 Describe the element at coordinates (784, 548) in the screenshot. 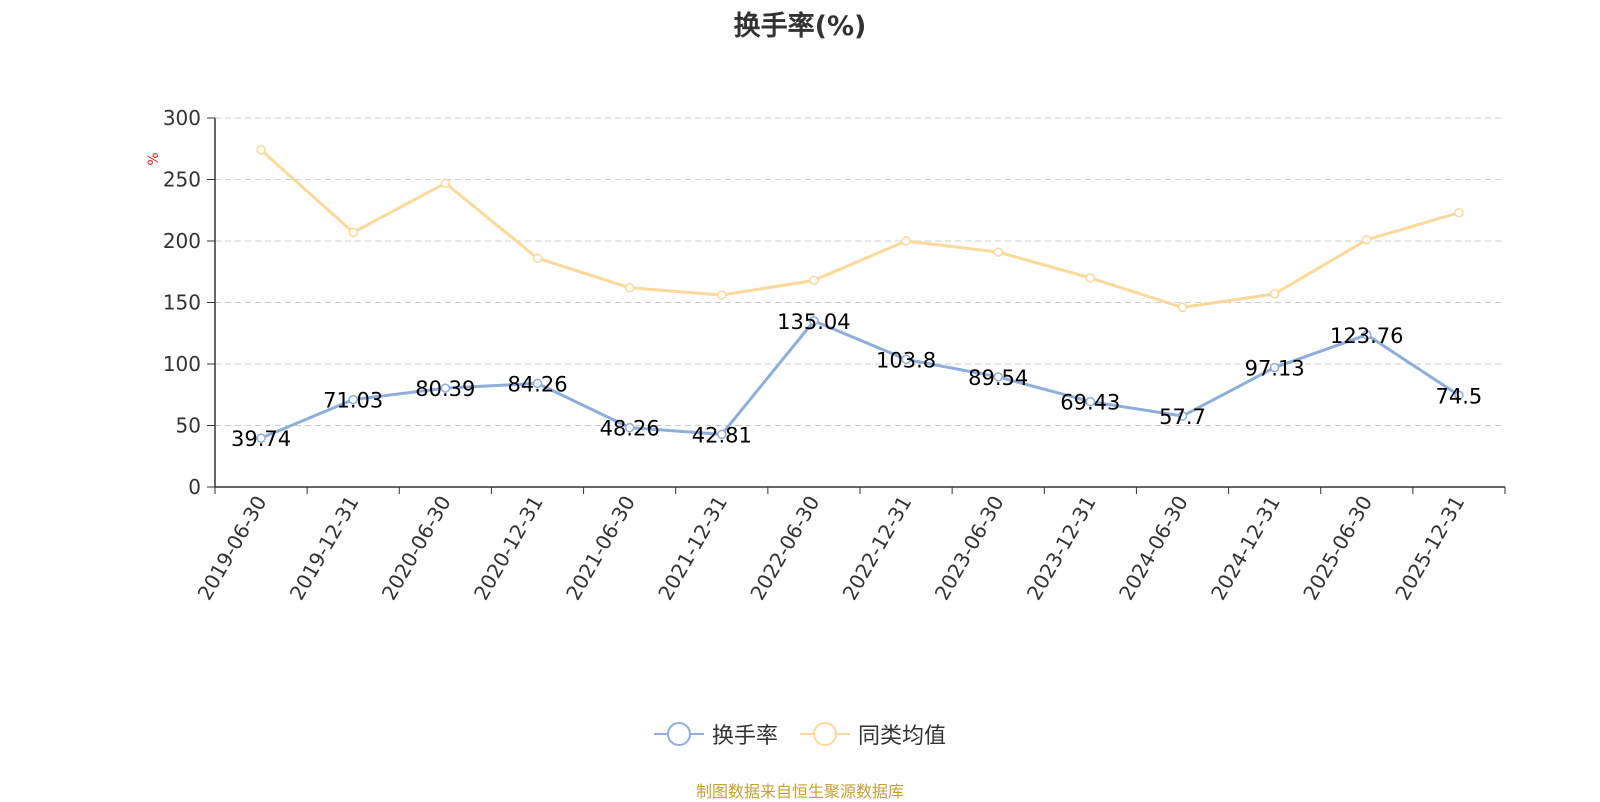

I see `x-tick-label: 2022-06-30` at that location.